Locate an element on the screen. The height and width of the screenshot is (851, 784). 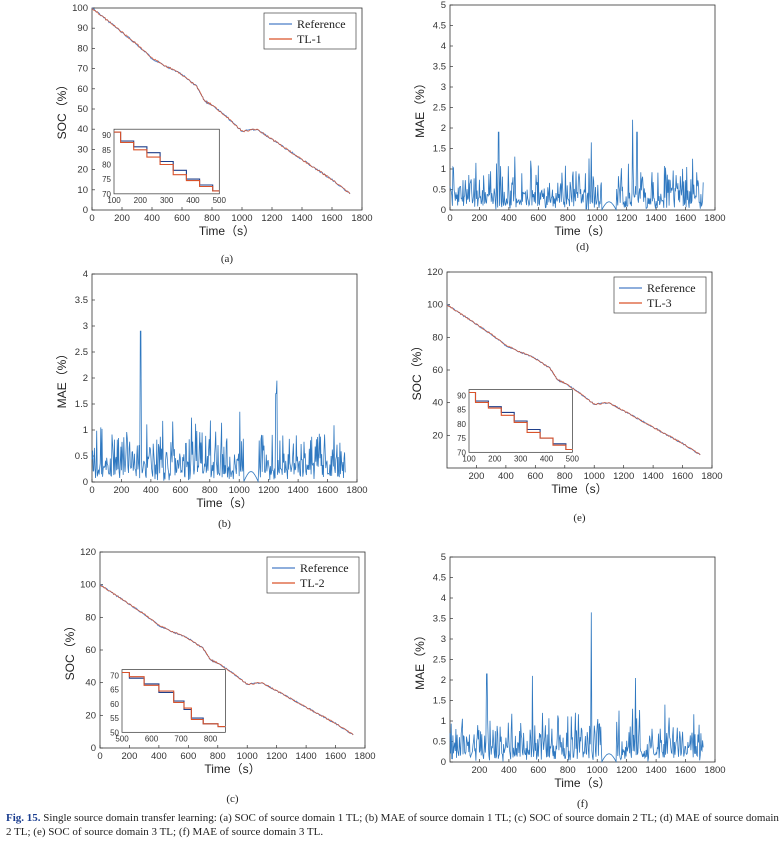
inset-y-tick-label: 65 is located at coordinates (114, 690).